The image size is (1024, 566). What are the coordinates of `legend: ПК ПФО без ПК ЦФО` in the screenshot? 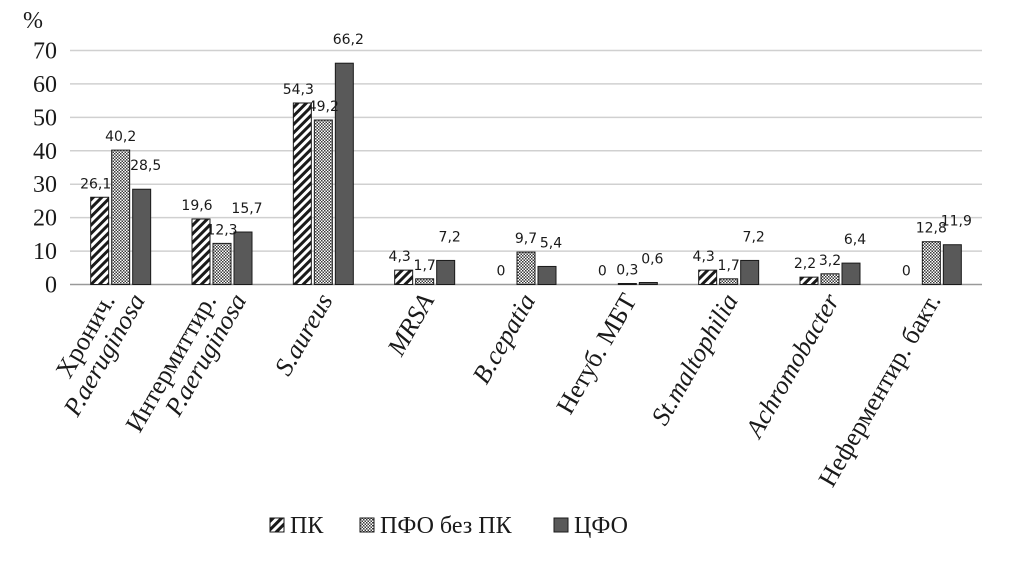 It's located at (448, 526).